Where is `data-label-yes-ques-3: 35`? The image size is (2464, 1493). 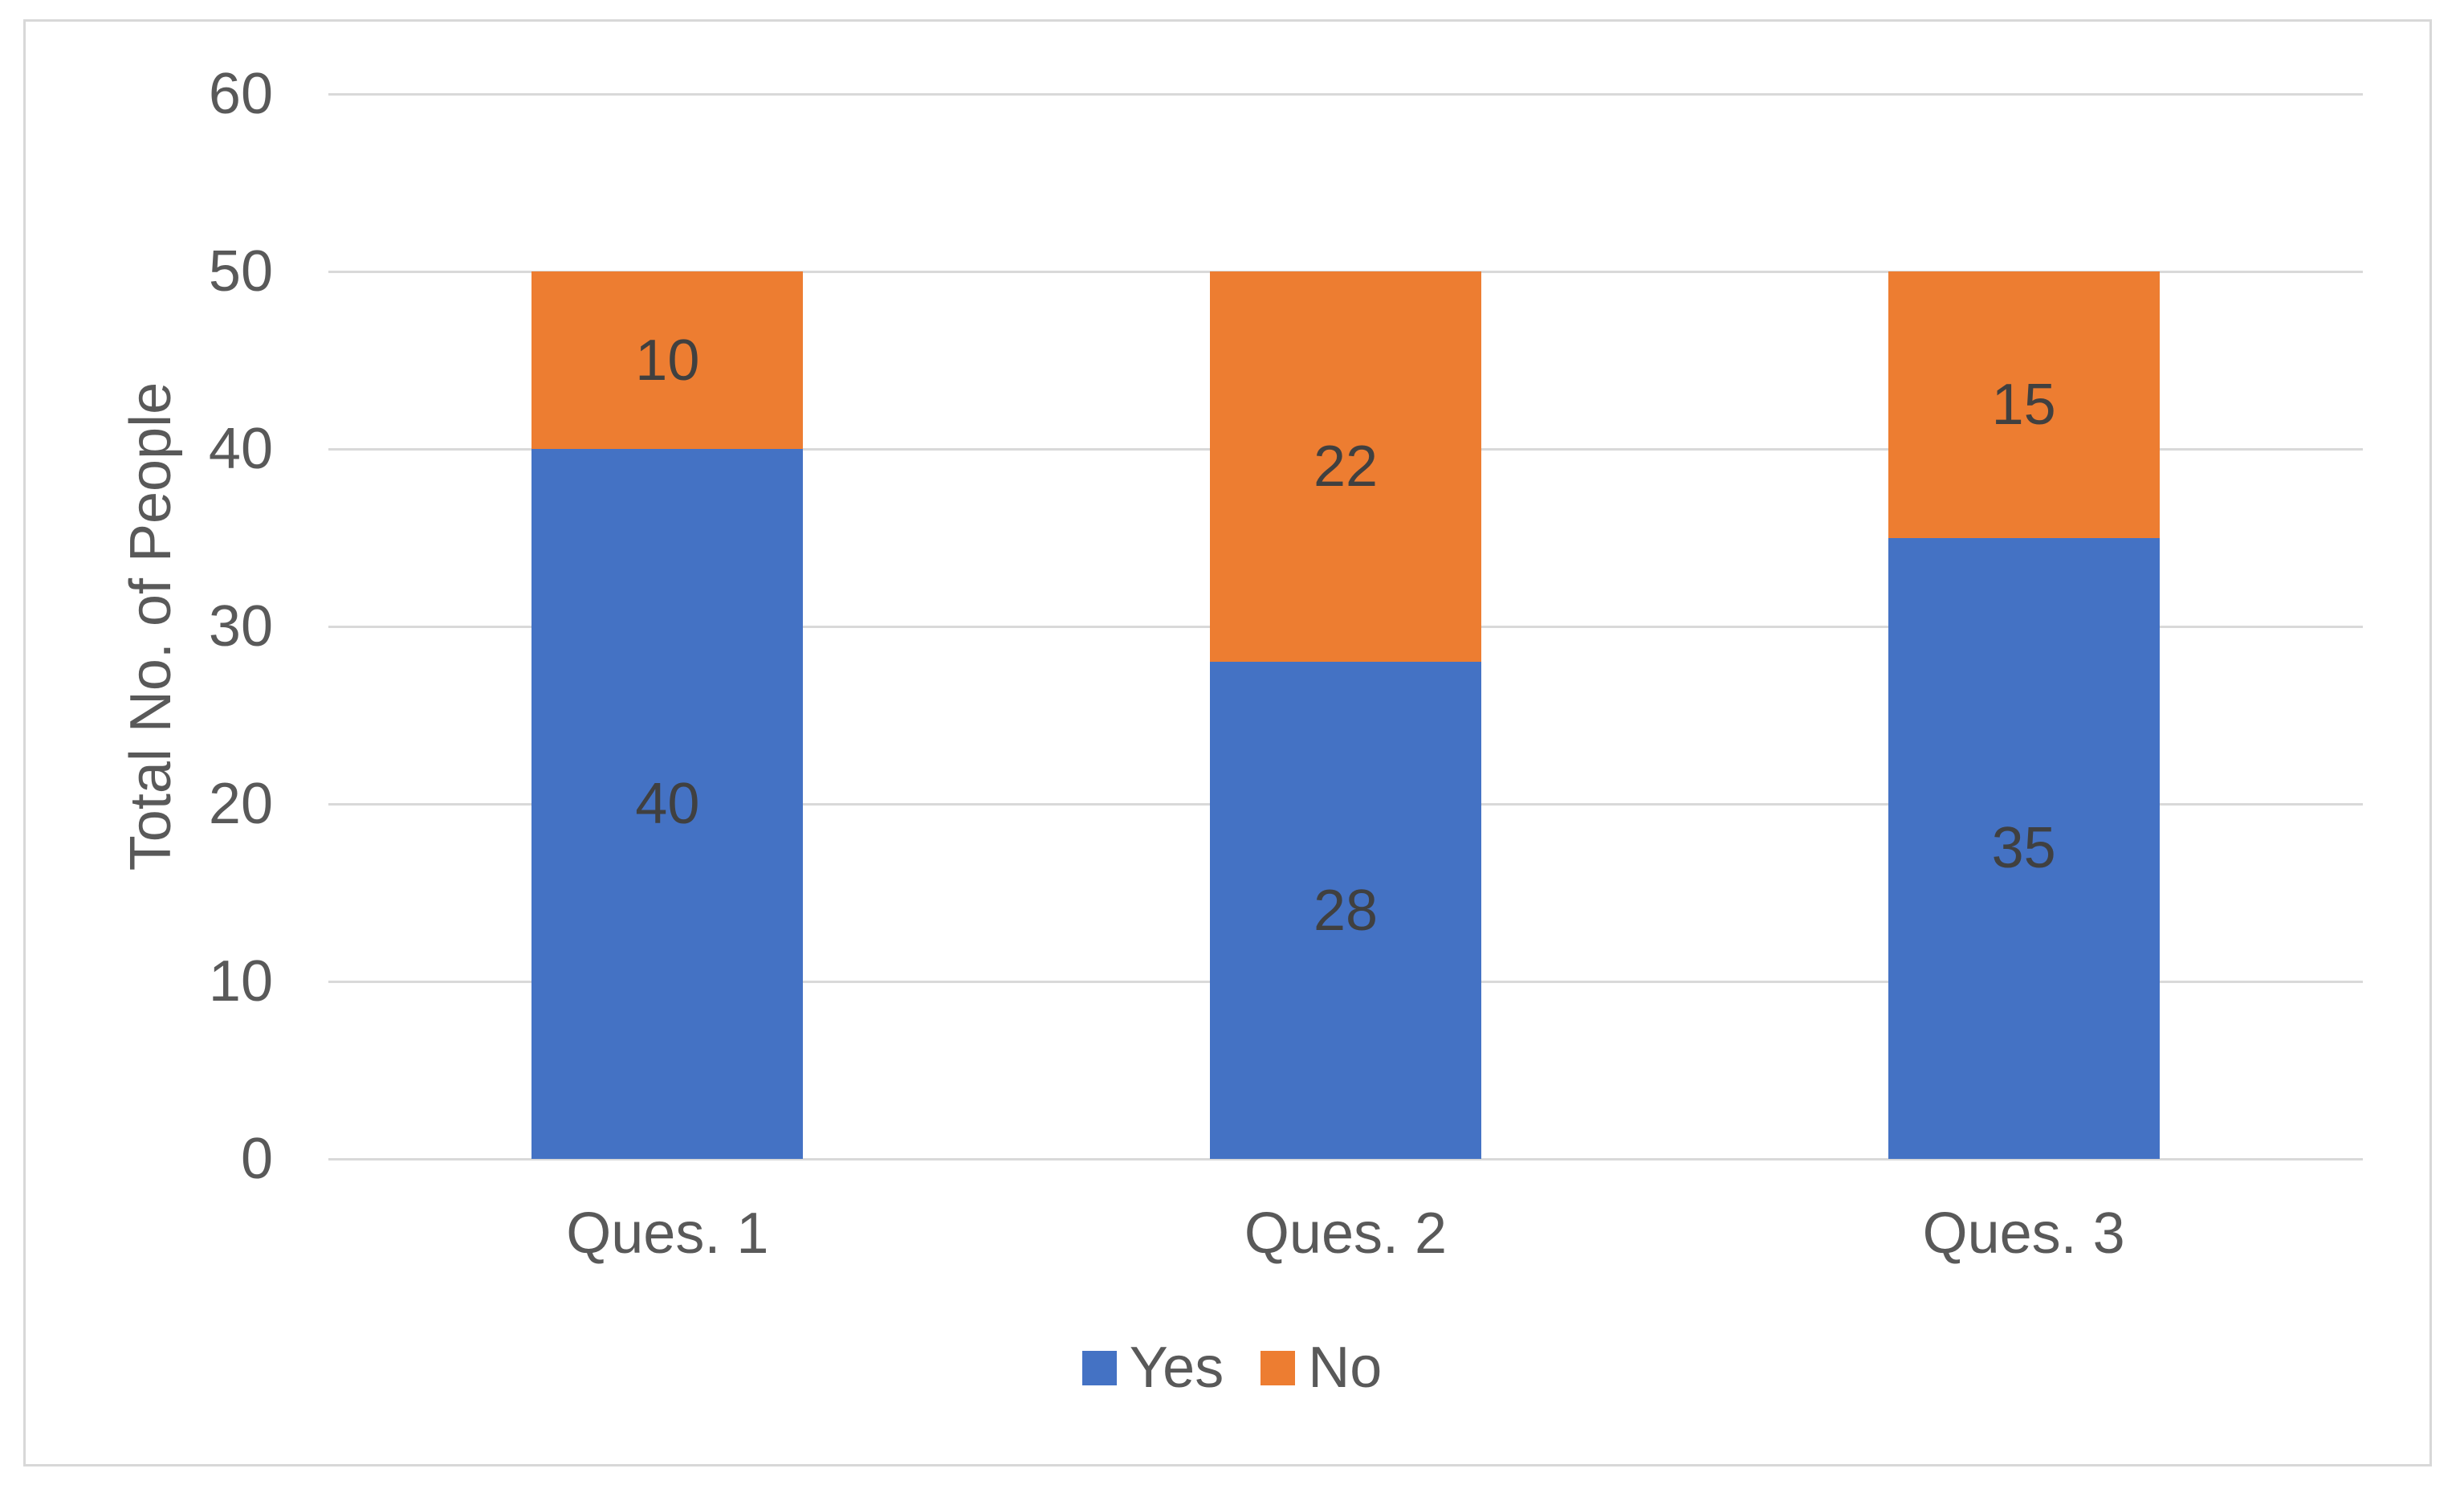 data-label-yes-ques-3: 35 is located at coordinates (2023, 848).